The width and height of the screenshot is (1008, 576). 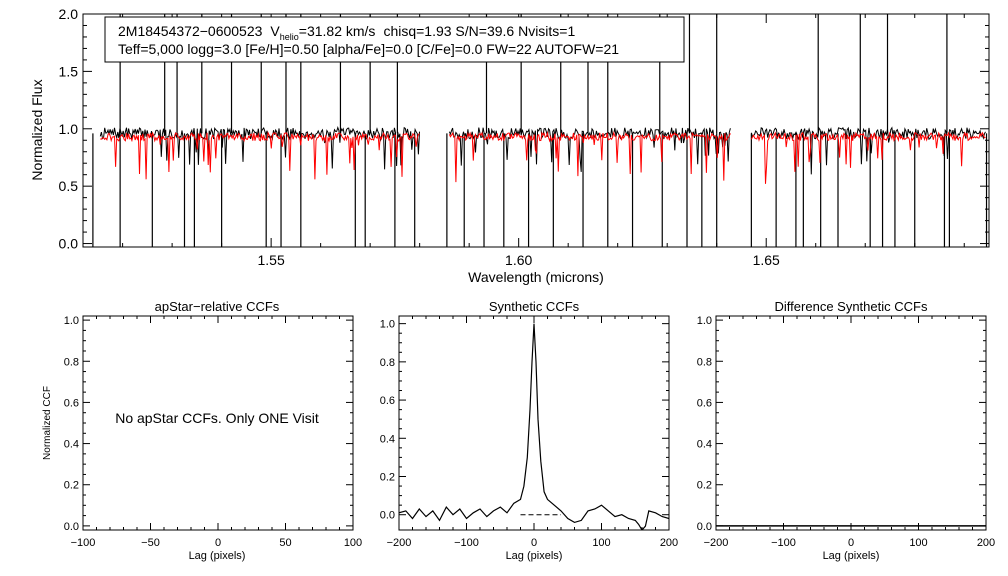 What do you see at coordinates (217, 306) in the screenshot?
I see `apstar-title: apStar−relative CCFs` at bounding box center [217, 306].